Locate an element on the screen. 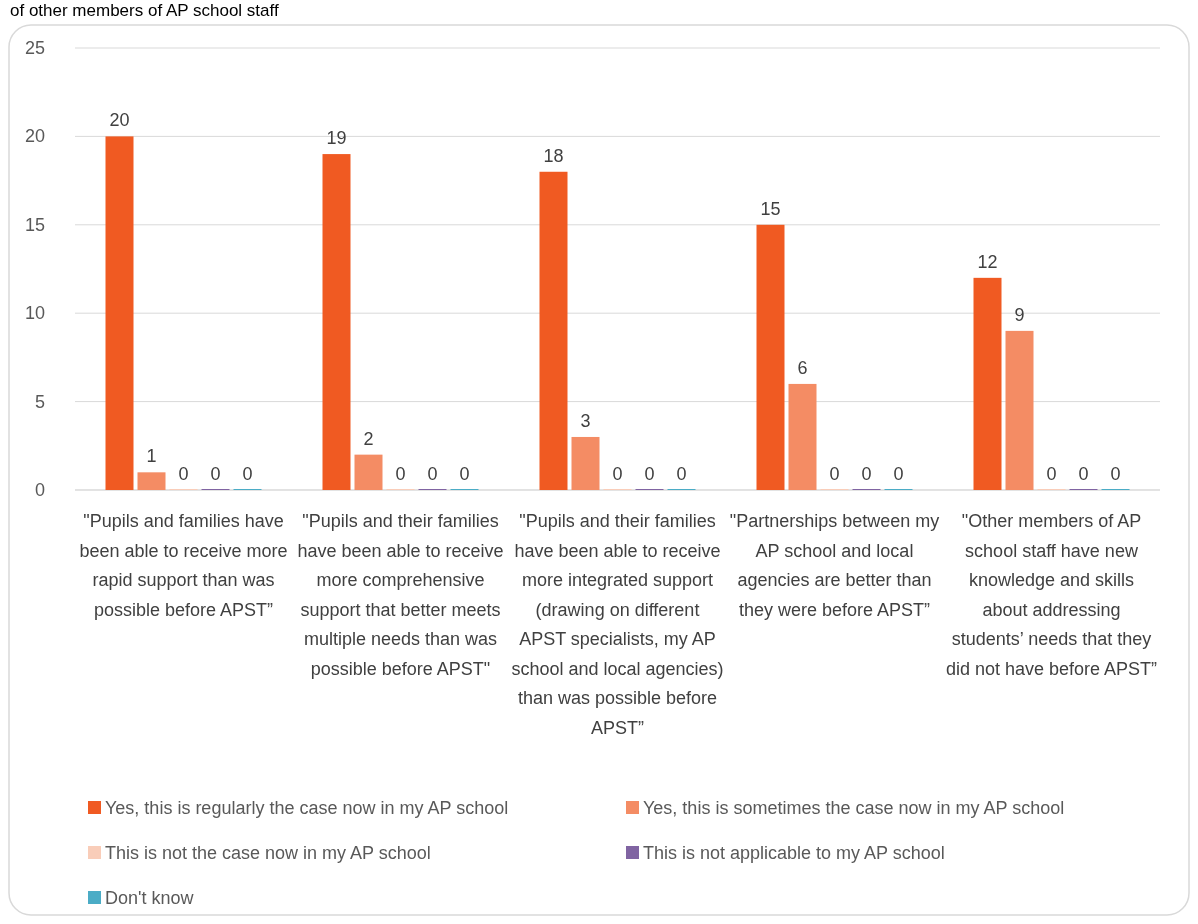 This screenshot has height=924, width=1198. data-label: 6 is located at coordinates (802, 367).